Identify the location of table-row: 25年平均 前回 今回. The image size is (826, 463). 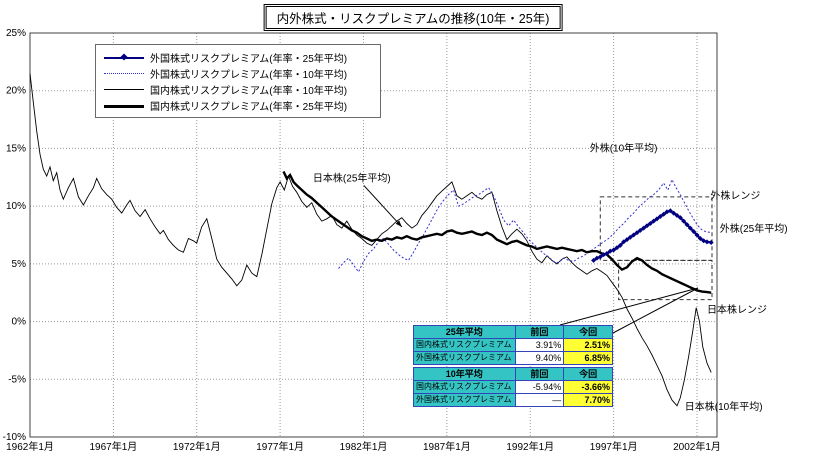
(513, 332).